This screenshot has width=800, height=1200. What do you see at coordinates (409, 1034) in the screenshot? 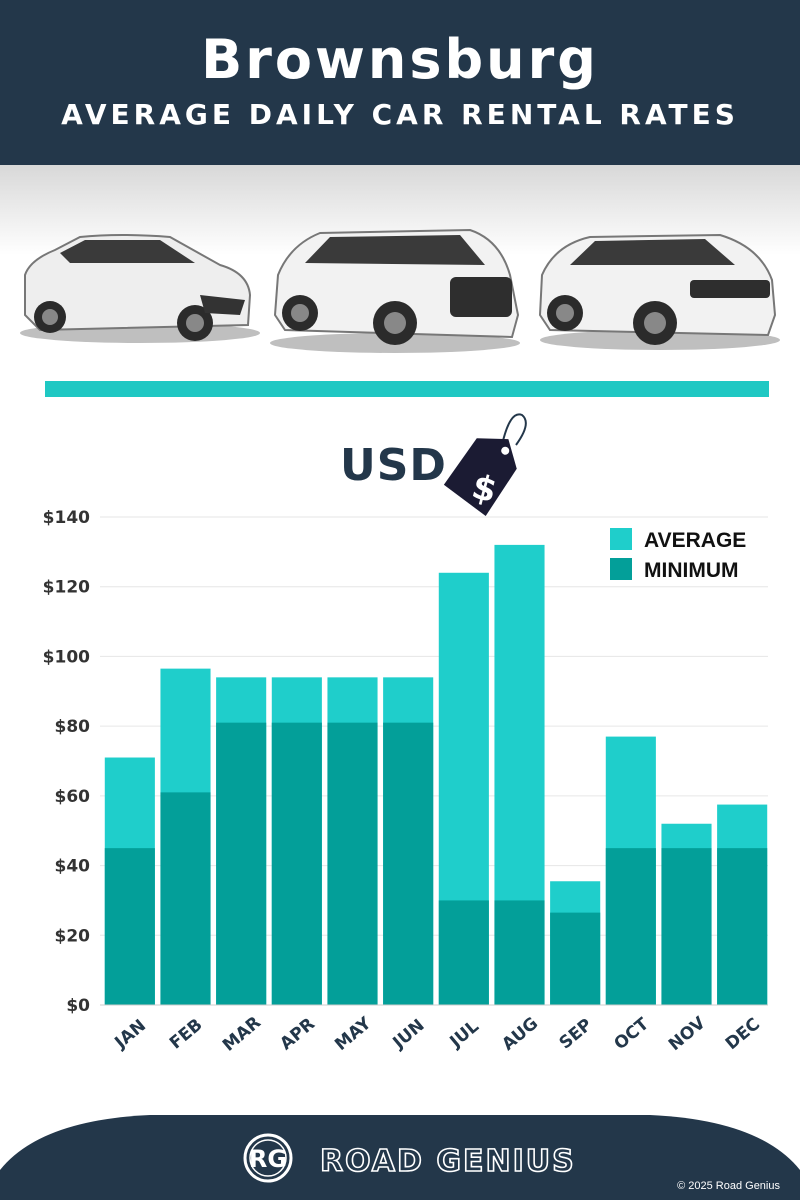
I see `x-tick-label: JUN` at bounding box center [409, 1034].